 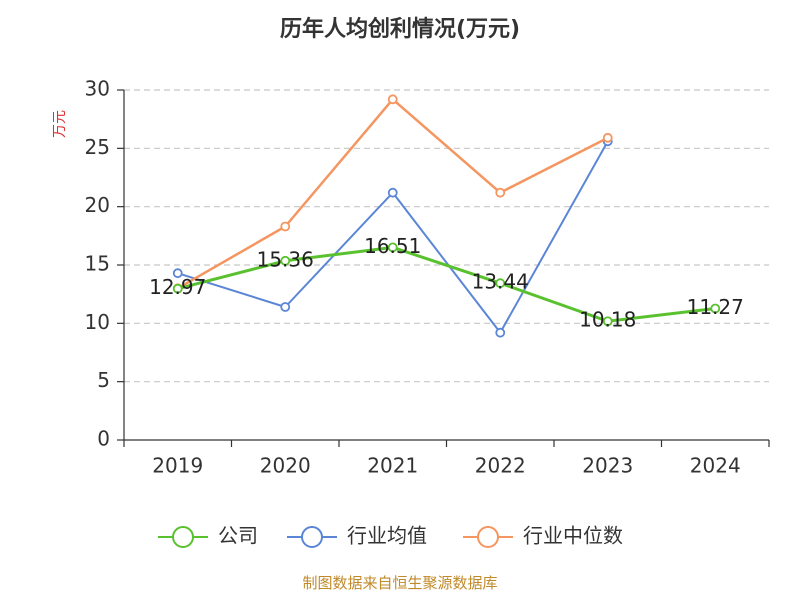 I want to click on y-tick-label: 30, so click(x=97, y=89).